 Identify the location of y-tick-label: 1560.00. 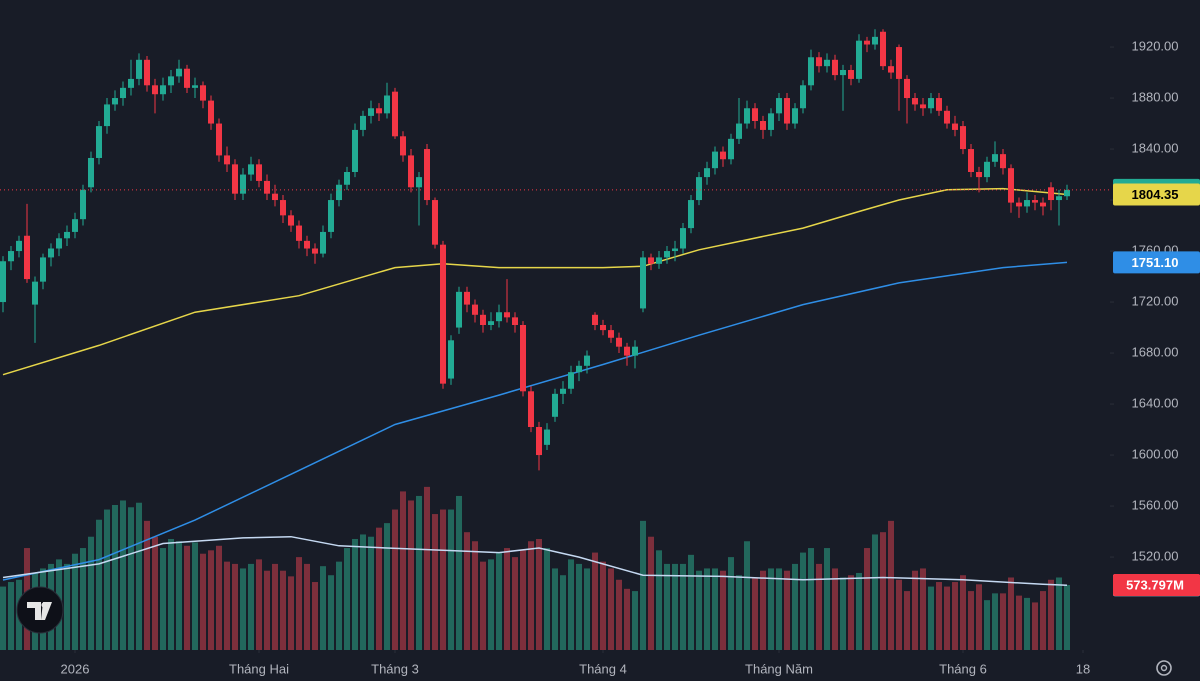
(1155, 504).